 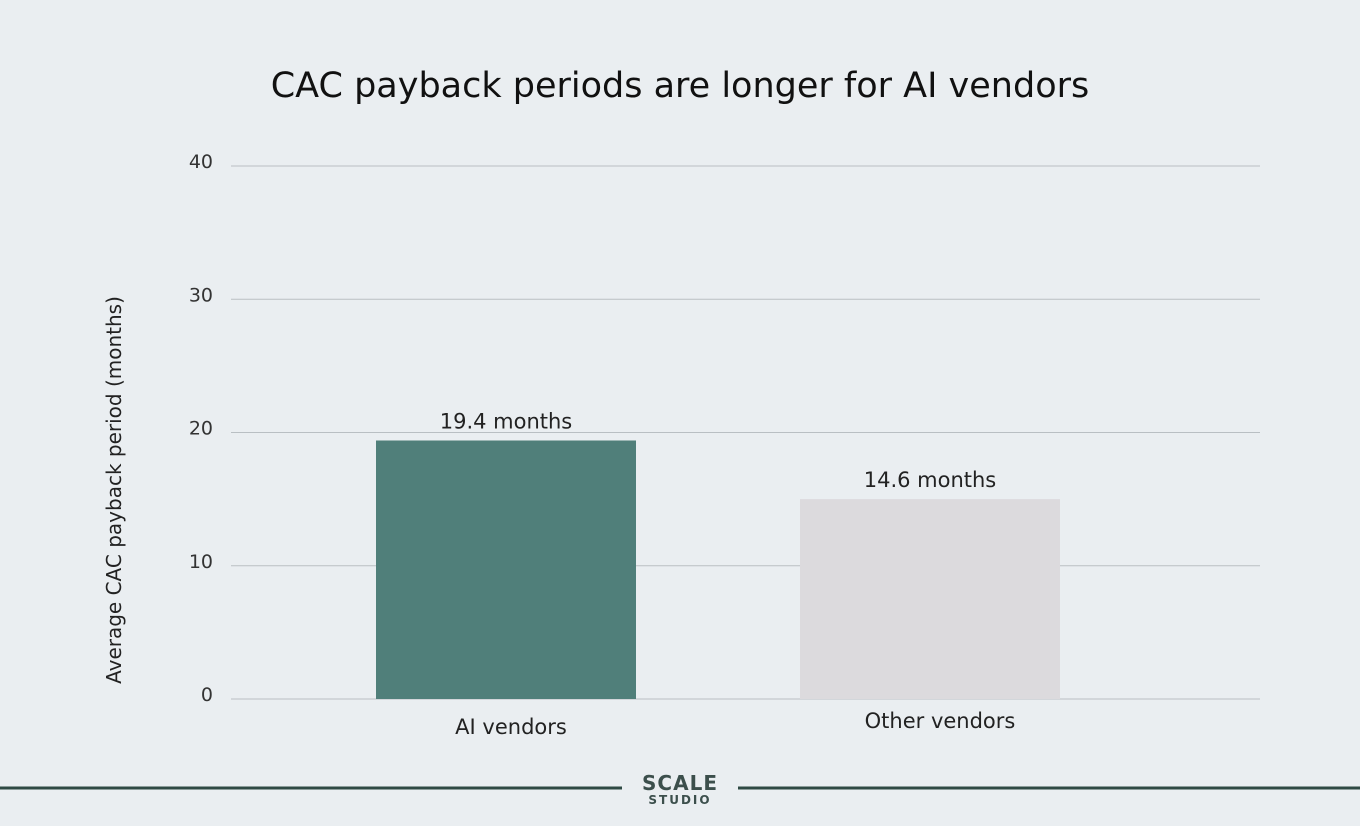 I want to click on data-label: 14.6 months, so click(x=930, y=480).